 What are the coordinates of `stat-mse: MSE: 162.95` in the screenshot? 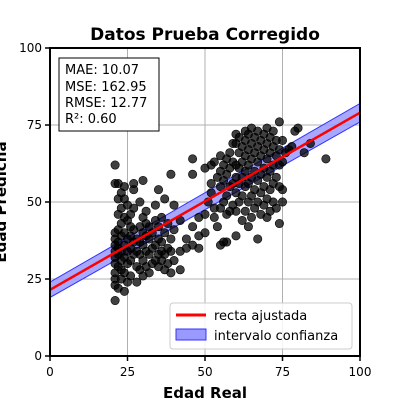 It's located at (106, 87).